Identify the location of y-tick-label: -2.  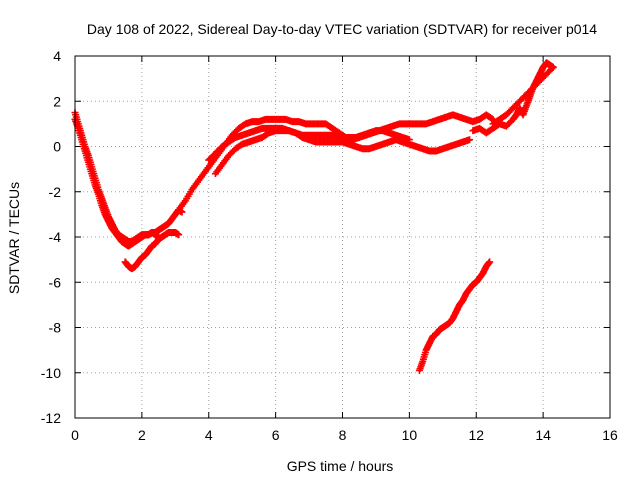
(55, 192).